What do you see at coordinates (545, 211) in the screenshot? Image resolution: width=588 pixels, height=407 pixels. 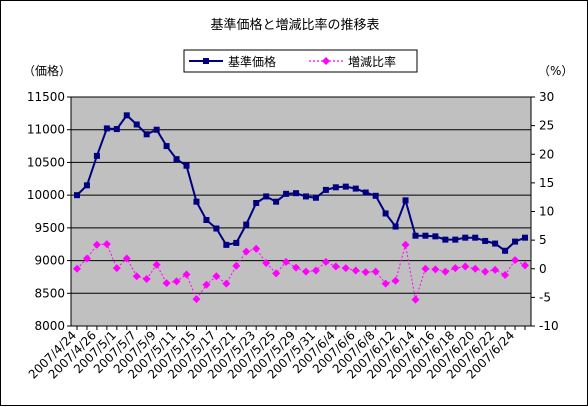 I see `y-right-axis-ticks: -10 -5 0 5 10 15 20 25 30` at bounding box center [545, 211].